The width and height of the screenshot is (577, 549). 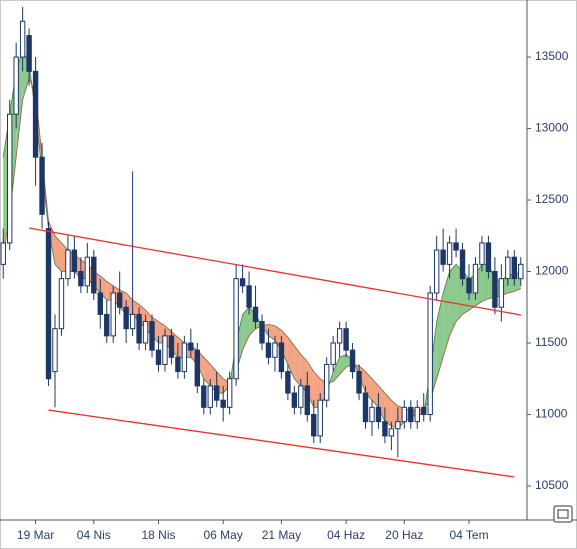 What do you see at coordinates (158, 535) in the screenshot?
I see `x-tick-label: 18 Nis` at bounding box center [158, 535].